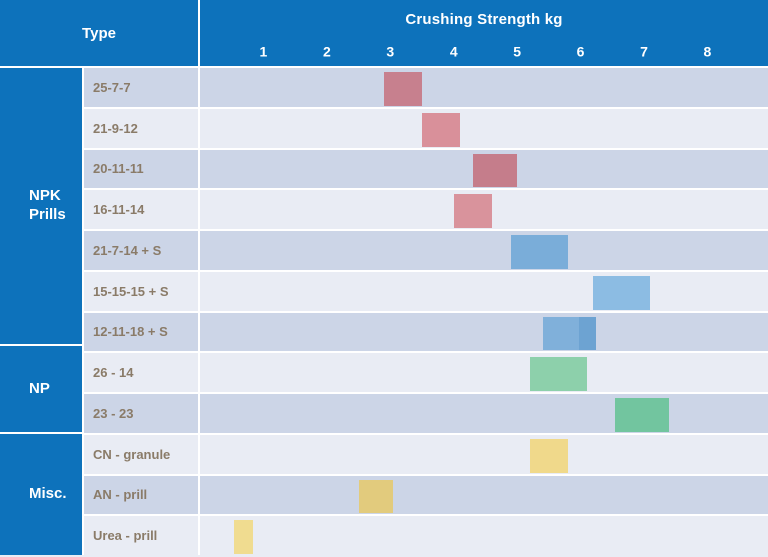 Image resolution: width=768 pixels, height=557 pixels. I want to click on row-label: 21-7-14 + S, so click(142, 250).